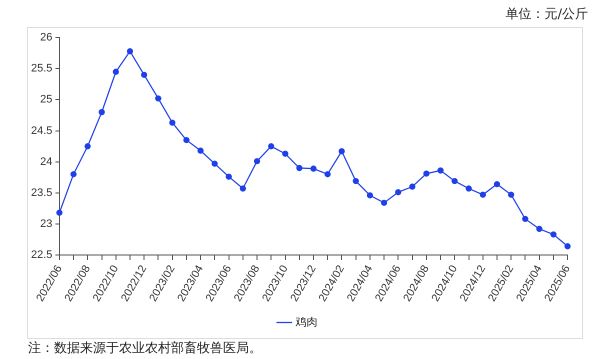 The width and height of the screenshot is (598, 359). I want to click on y-tick-label: 23, so click(46, 224).